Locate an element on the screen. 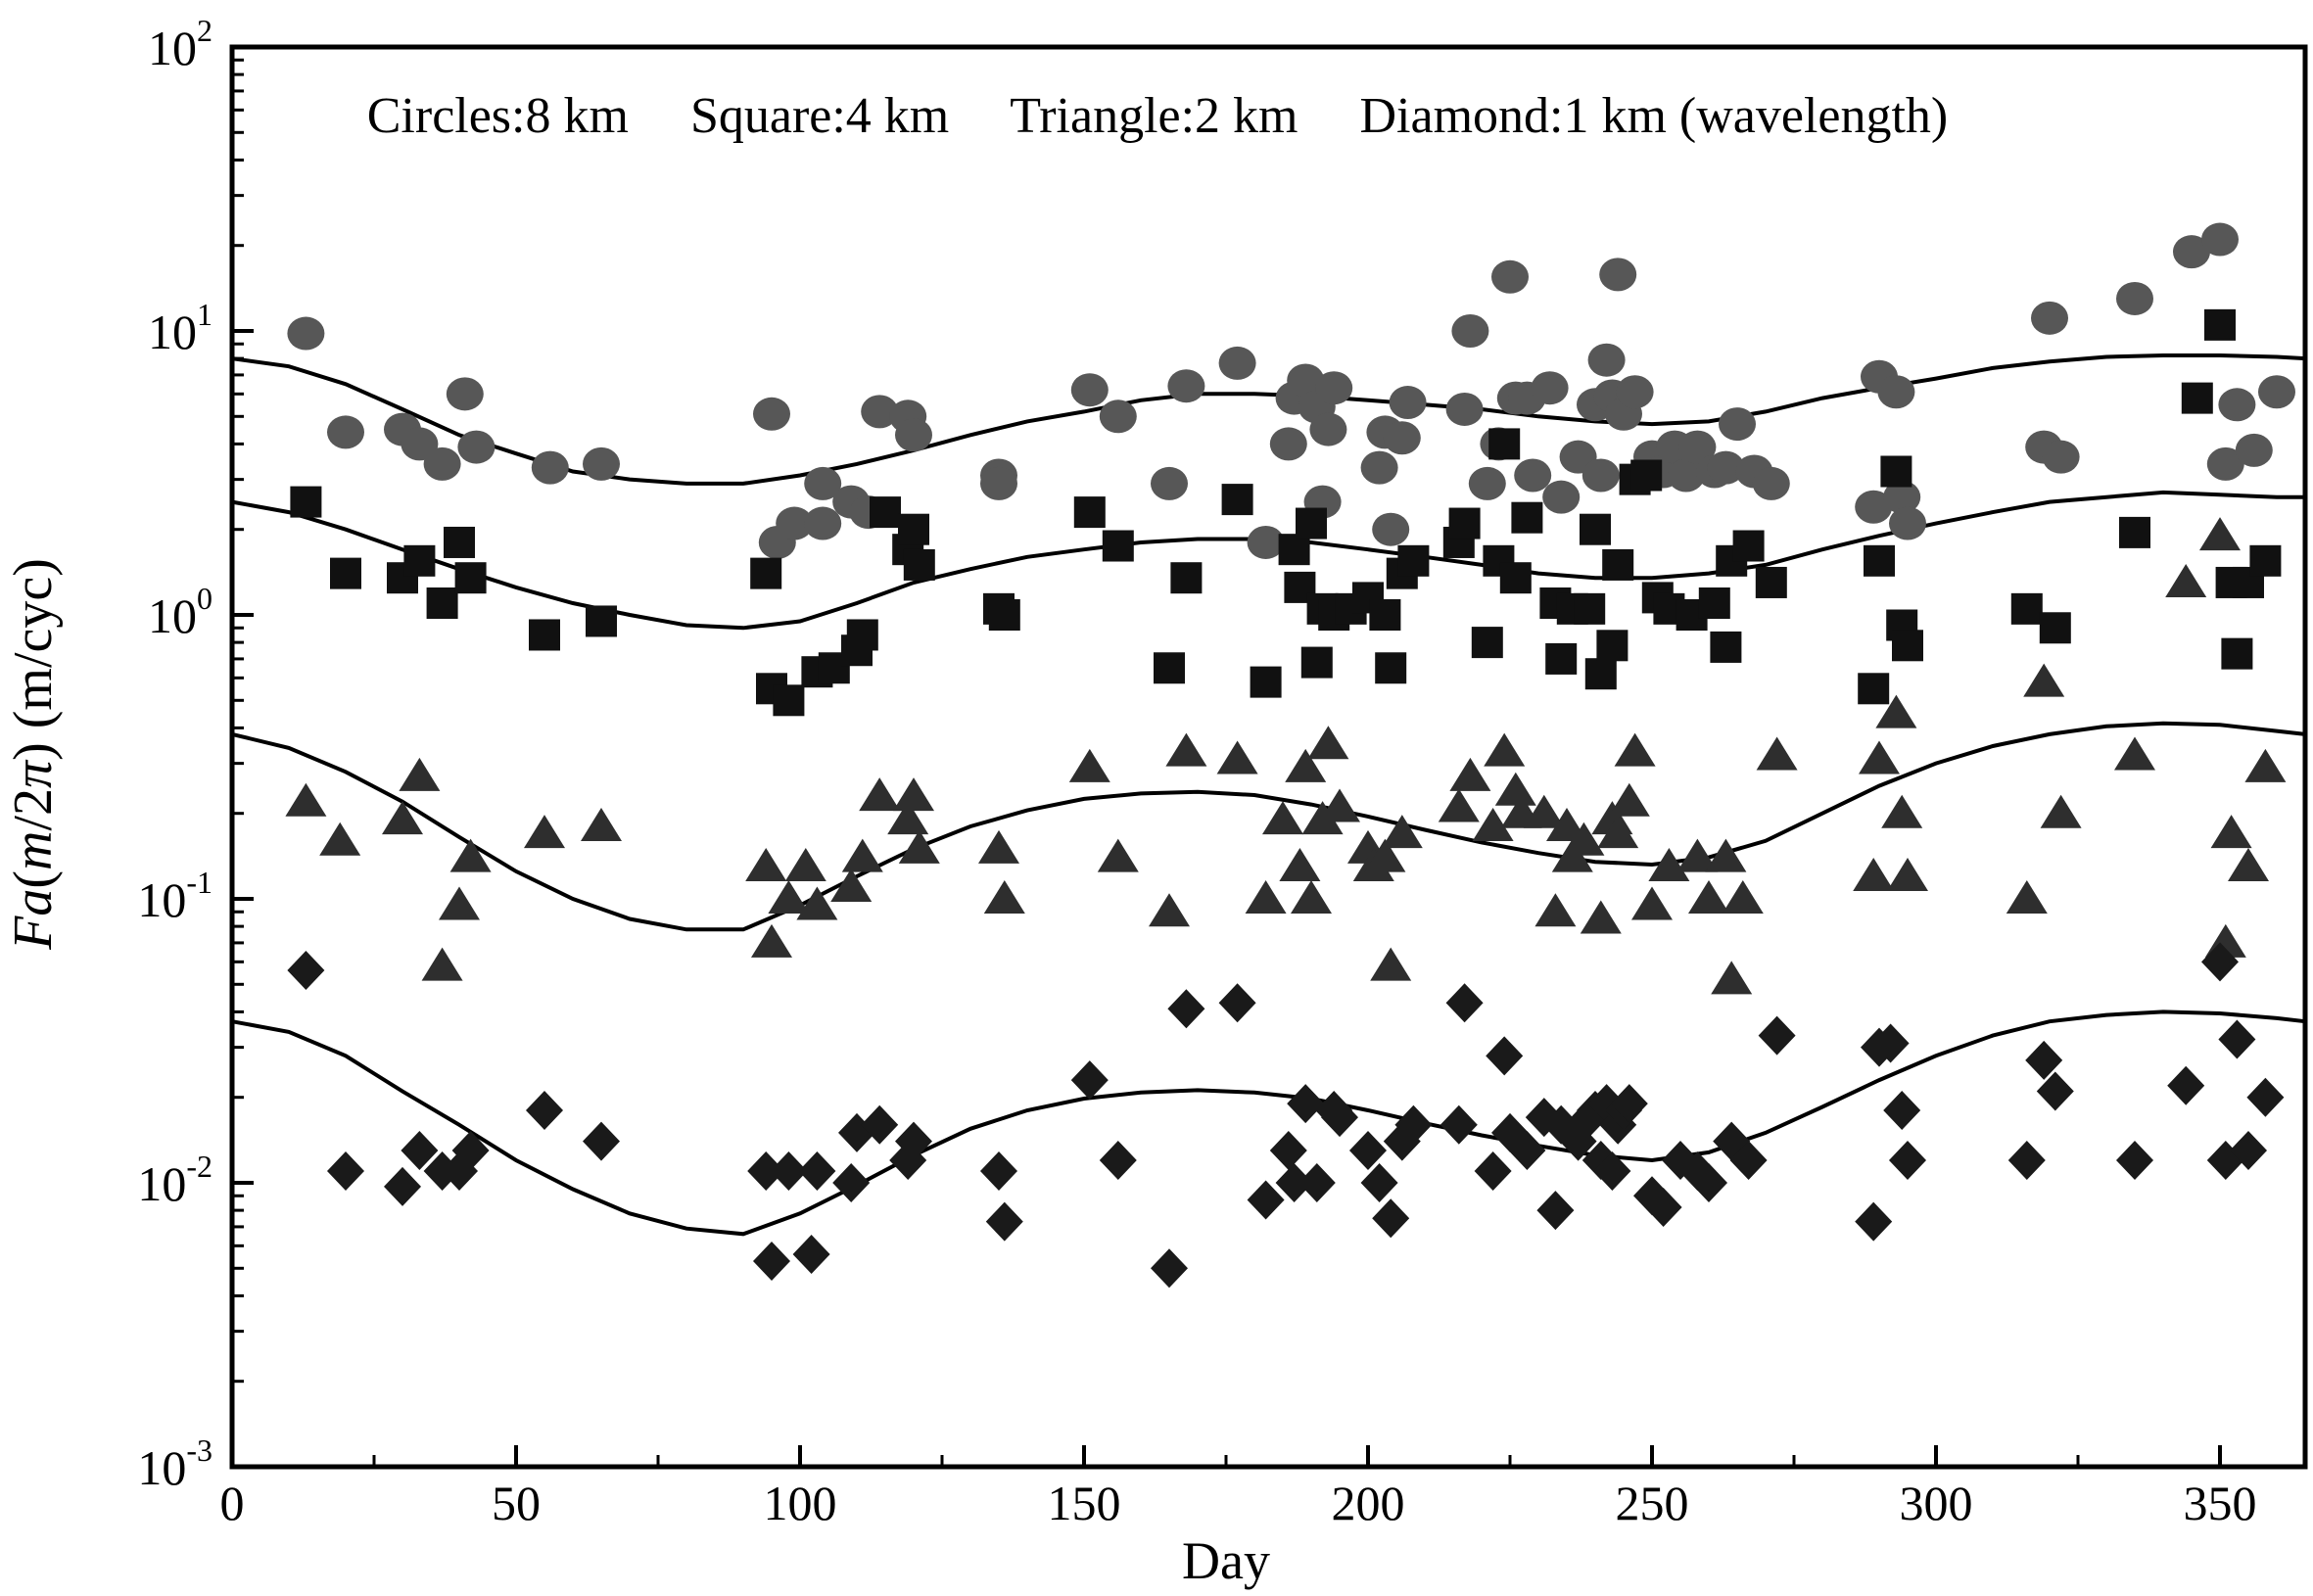 The height and width of the screenshot is (1596, 2313). model-curve is located at coordinates (1268, 826).